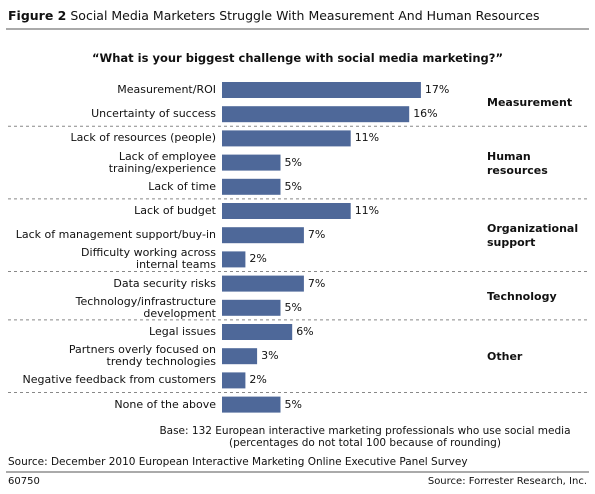  I want to click on category-label: Lack of budget, so click(175, 210).